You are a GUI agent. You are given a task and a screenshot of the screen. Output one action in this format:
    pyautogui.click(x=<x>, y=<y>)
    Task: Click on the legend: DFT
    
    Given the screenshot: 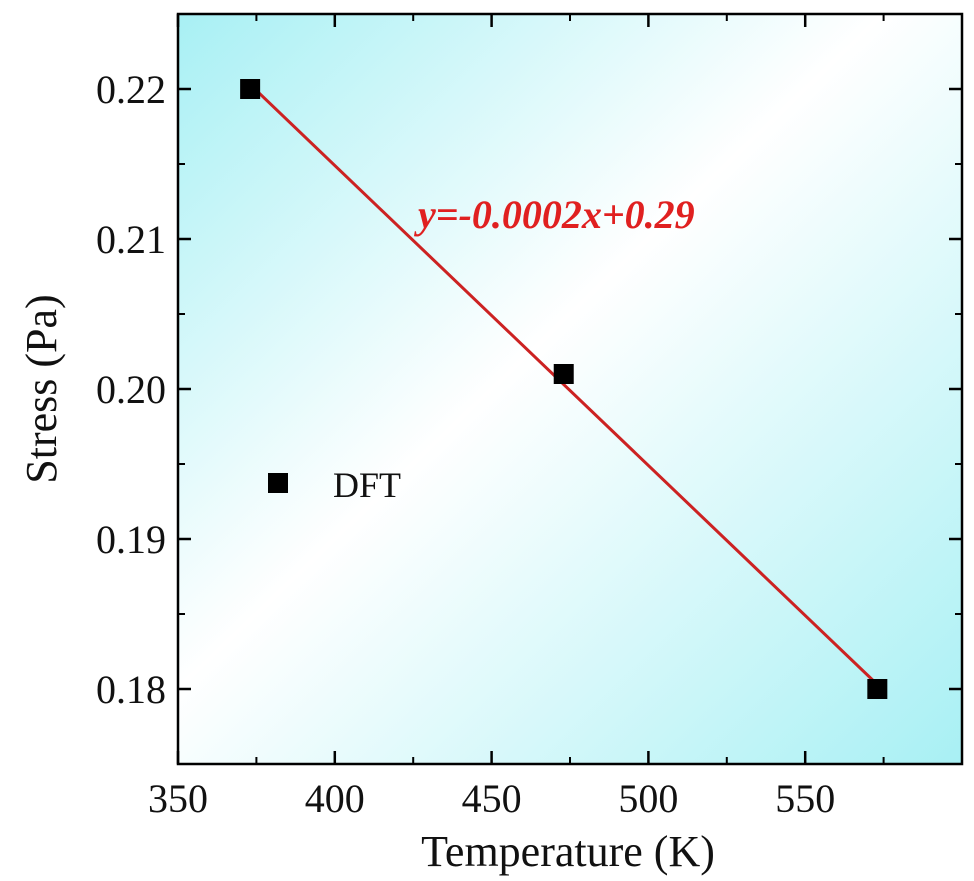 What is the action you would take?
    pyautogui.click(x=334, y=485)
    